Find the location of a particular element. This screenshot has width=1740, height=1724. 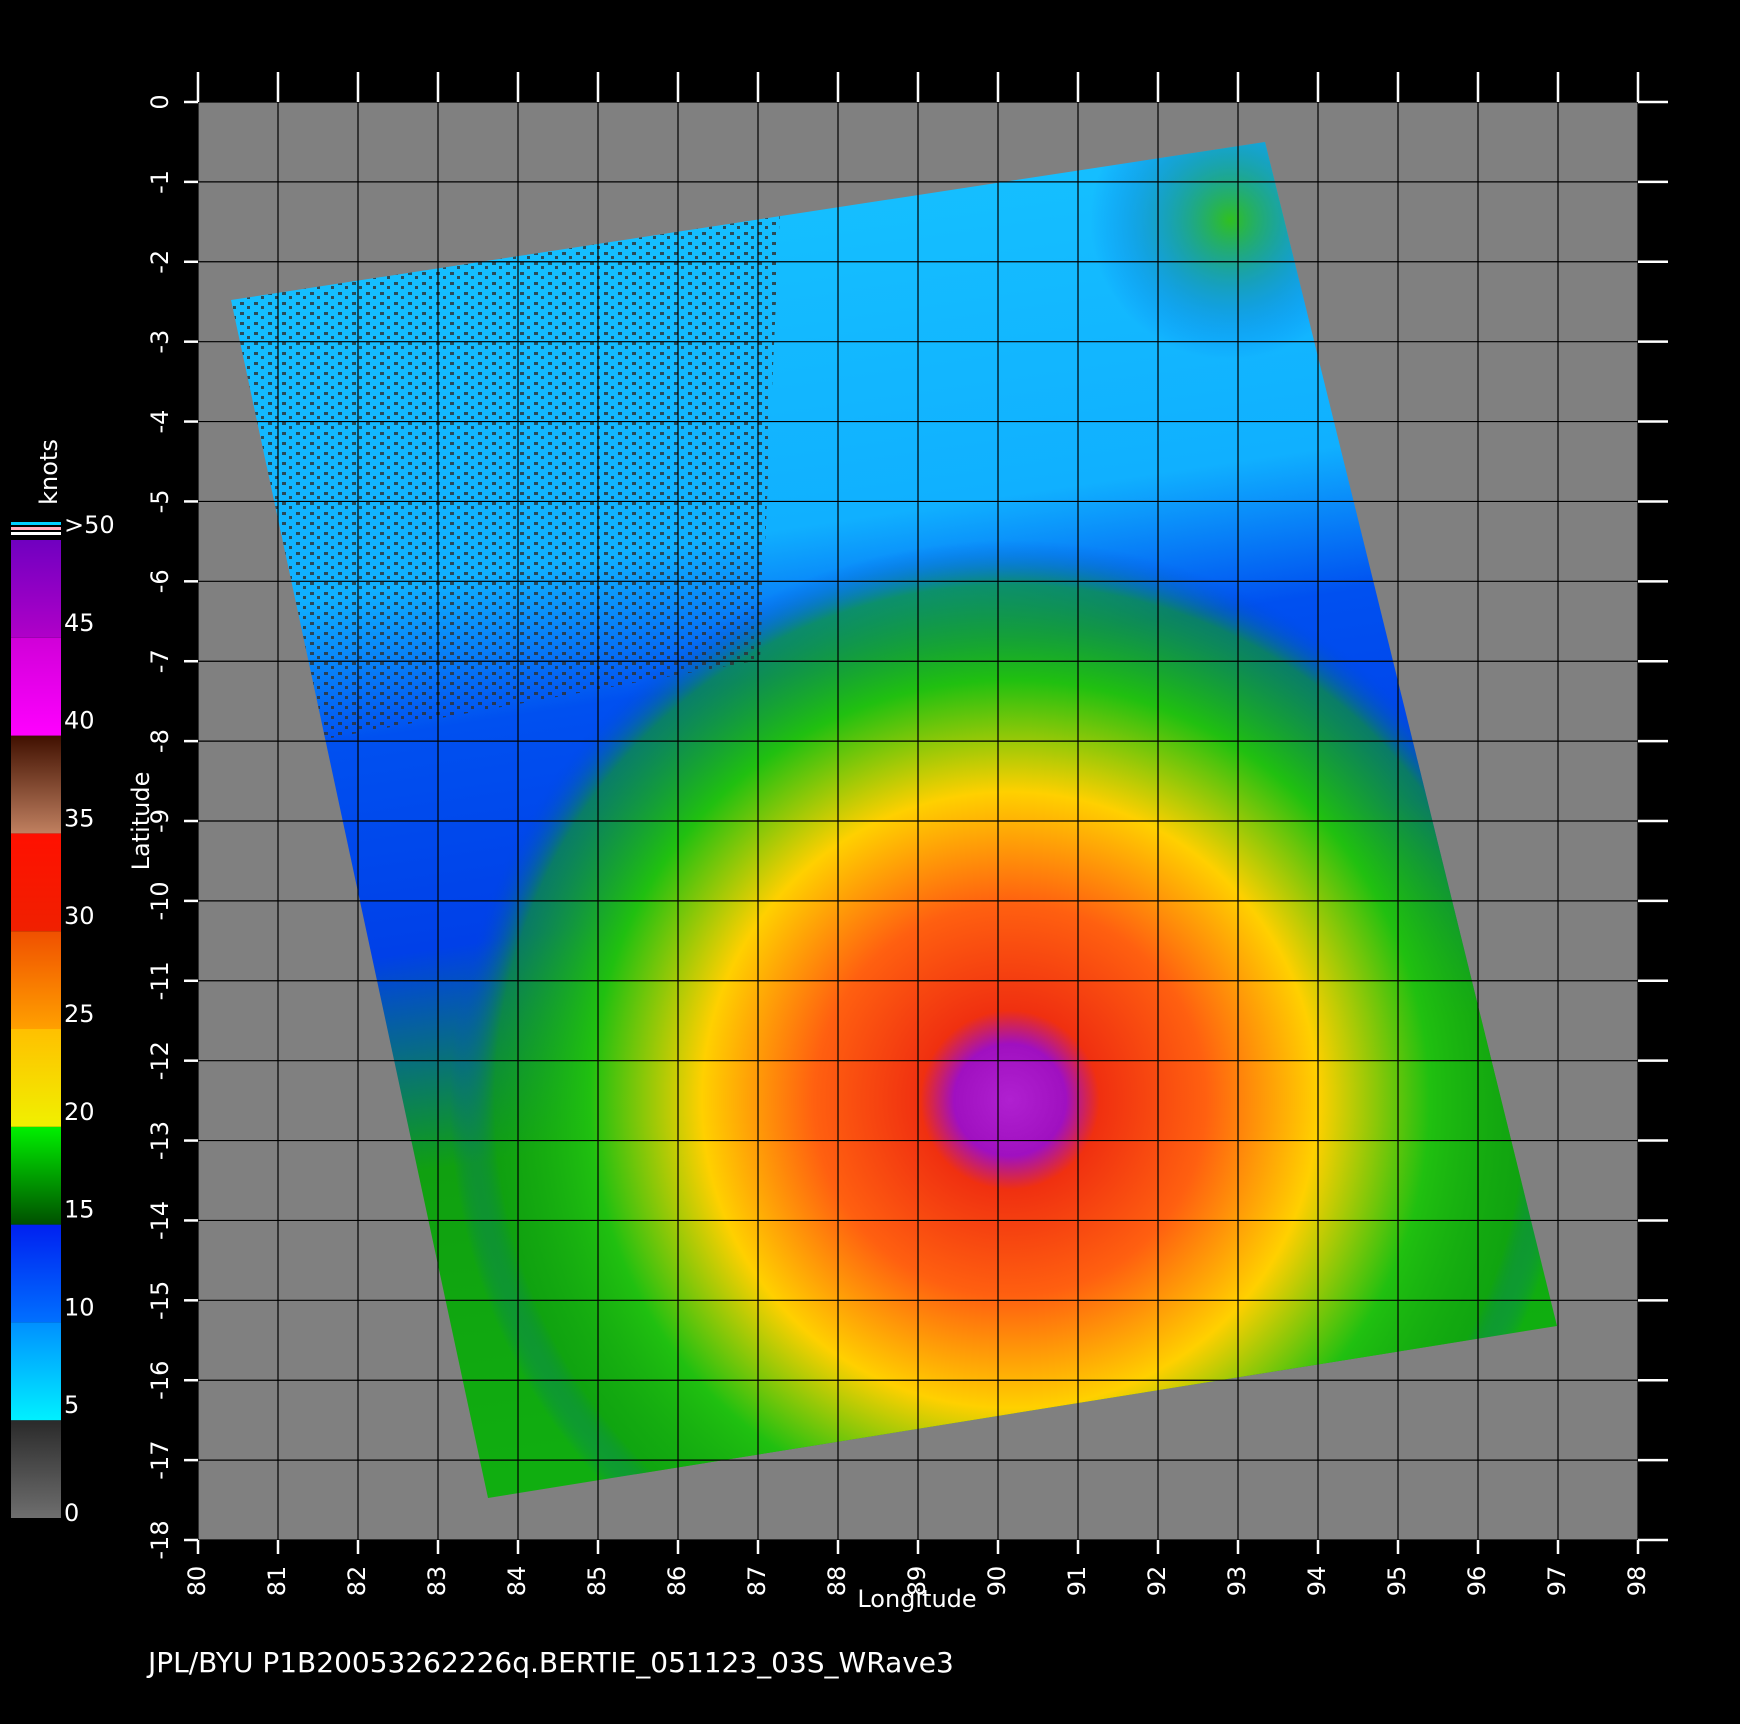

colorbar-tick-label: 25 is located at coordinates (79, 1014).